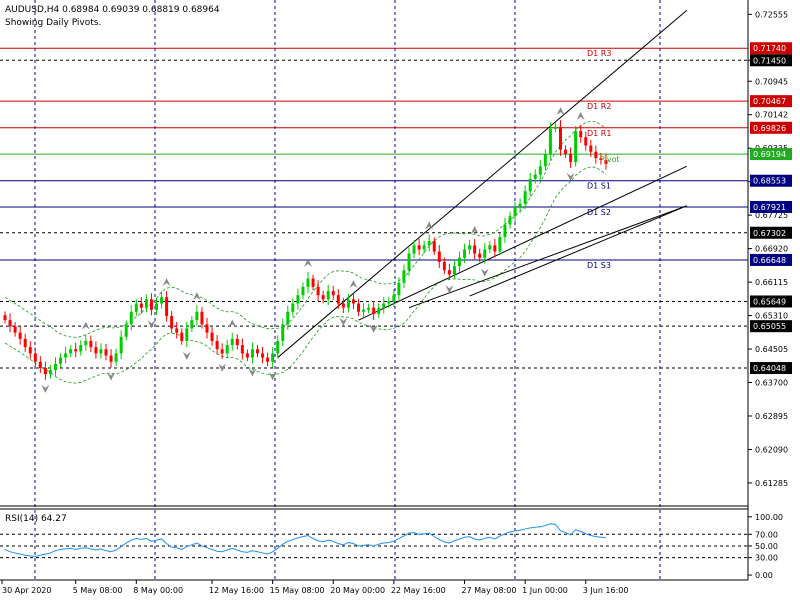 The height and width of the screenshot is (604, 800). Describe the element at coordinates (771, 449) in the screenshot. I see `price-tick-label: 0.62090` at that location.